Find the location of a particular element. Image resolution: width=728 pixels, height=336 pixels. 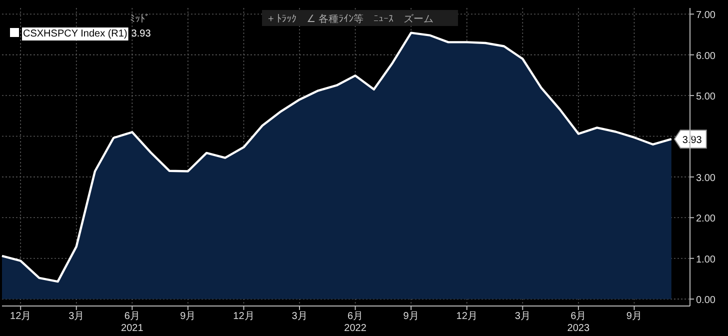

y-tick-label: 3.00 is located at coordinates (706, 178).